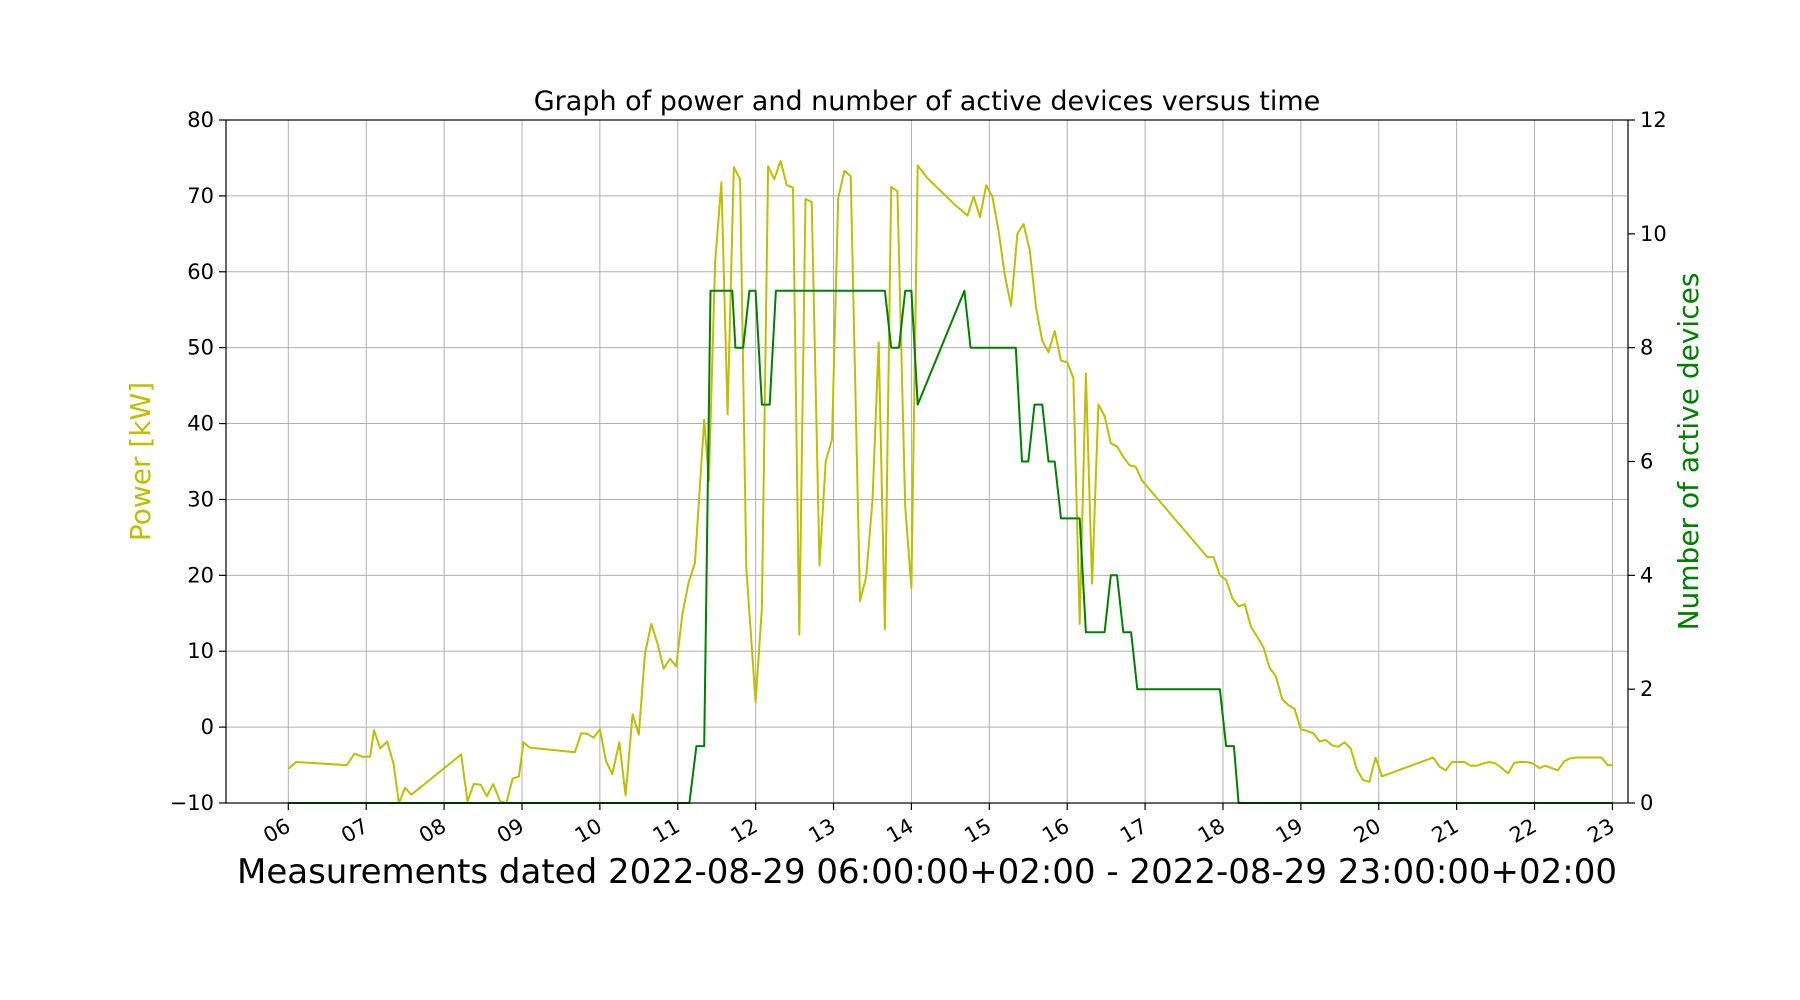 The height and width of the screenshot is (1000, 1800). What do you see at coordinates (432, 831) in the screenshot?
I see `x-tick-label: 08` at bounding box center [432, 831].